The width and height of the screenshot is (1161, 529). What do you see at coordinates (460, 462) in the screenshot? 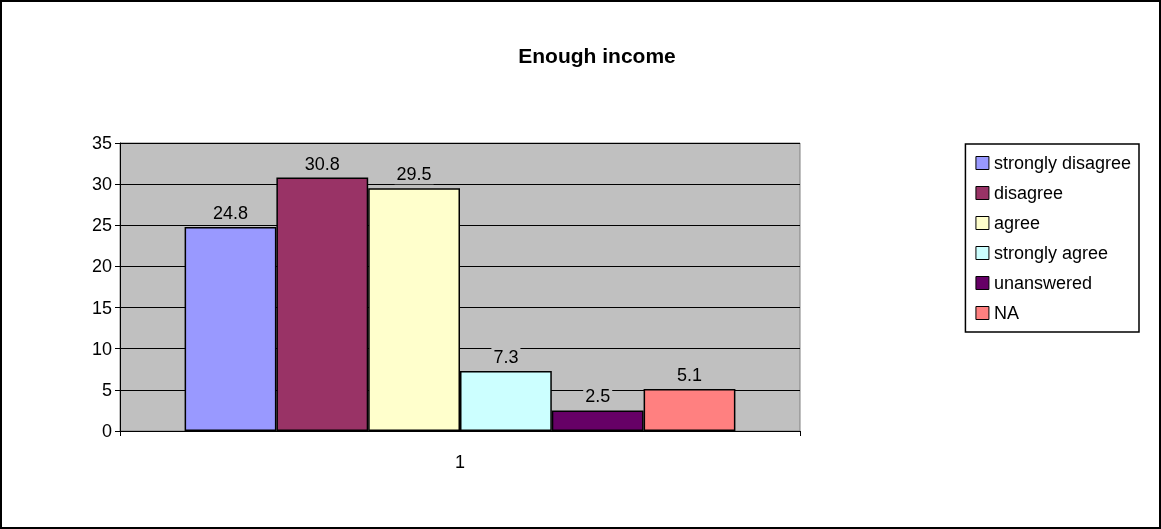
I see `x-tick-label: 1` at bounding box center [460, 462].